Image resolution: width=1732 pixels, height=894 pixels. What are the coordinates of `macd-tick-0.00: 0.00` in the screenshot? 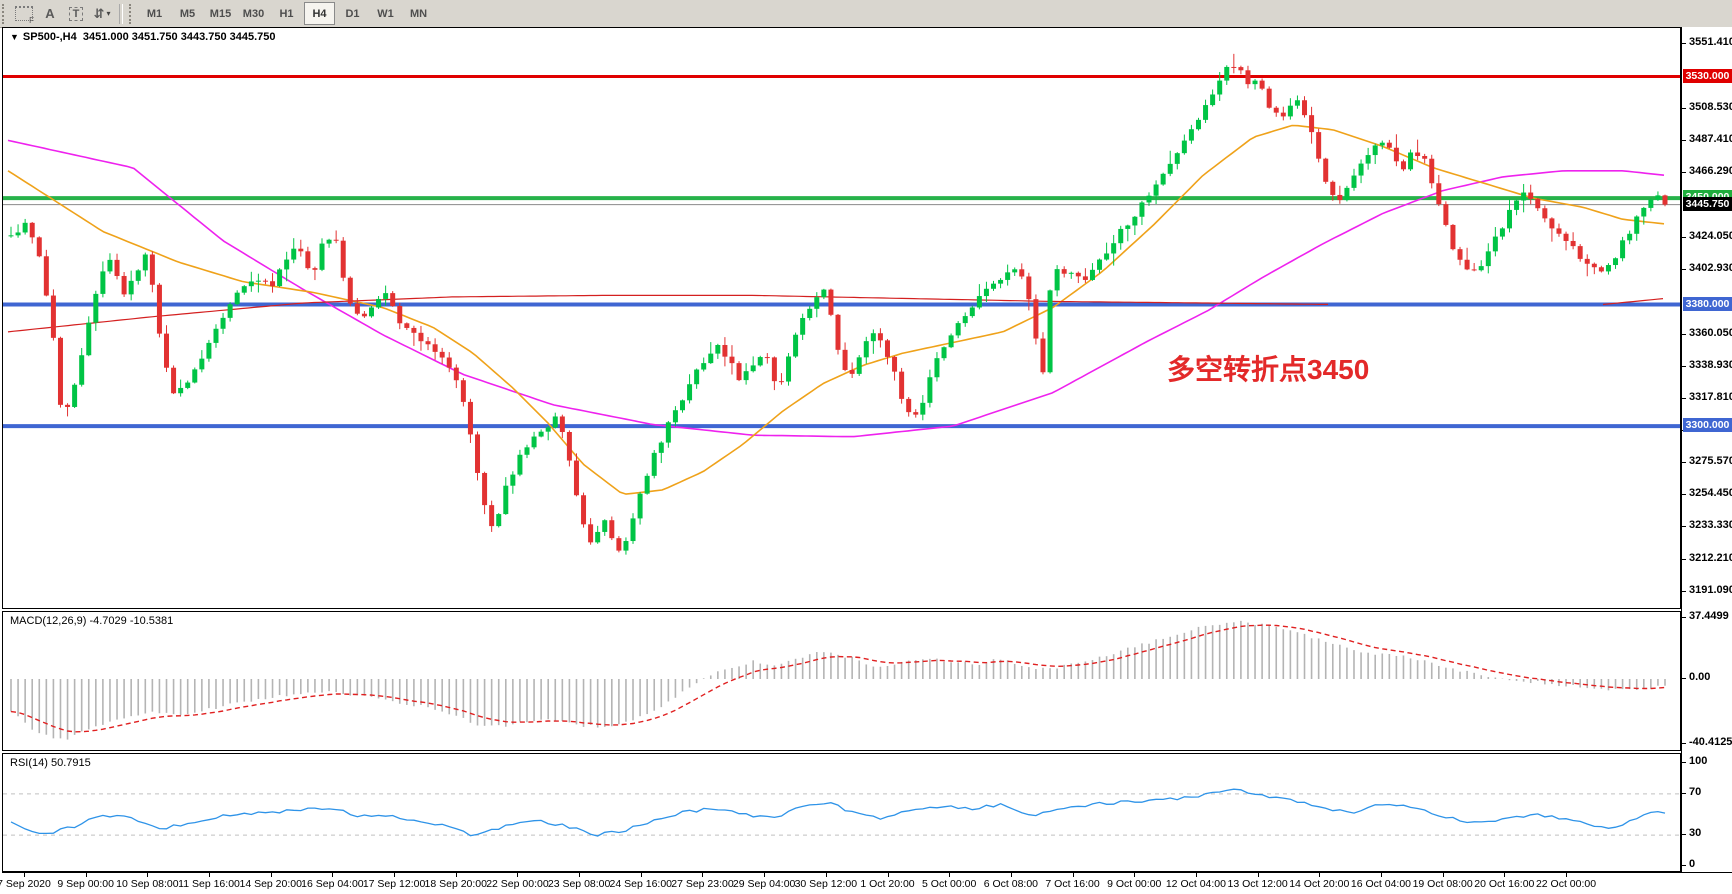 It's located at (1700, 677).